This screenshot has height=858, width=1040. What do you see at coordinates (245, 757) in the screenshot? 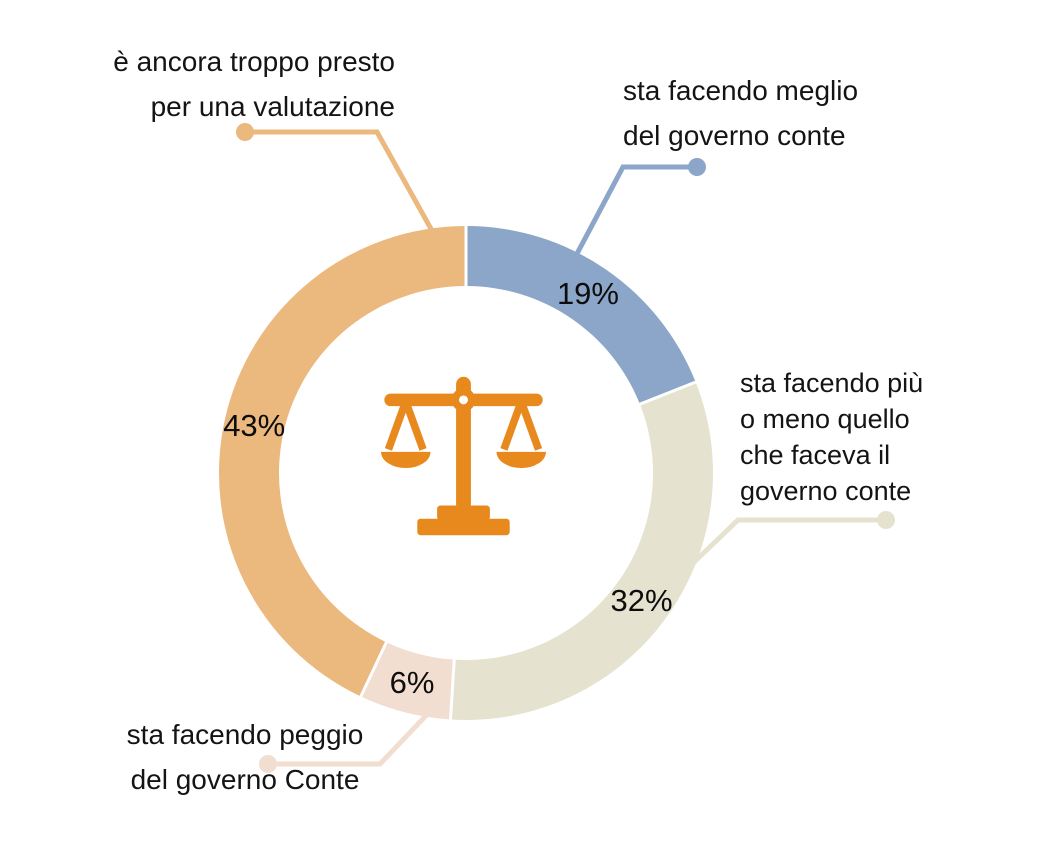
I see `callout-label-peggio: sta facendo peggio del governo Conte` at bounding box center [245, 757].